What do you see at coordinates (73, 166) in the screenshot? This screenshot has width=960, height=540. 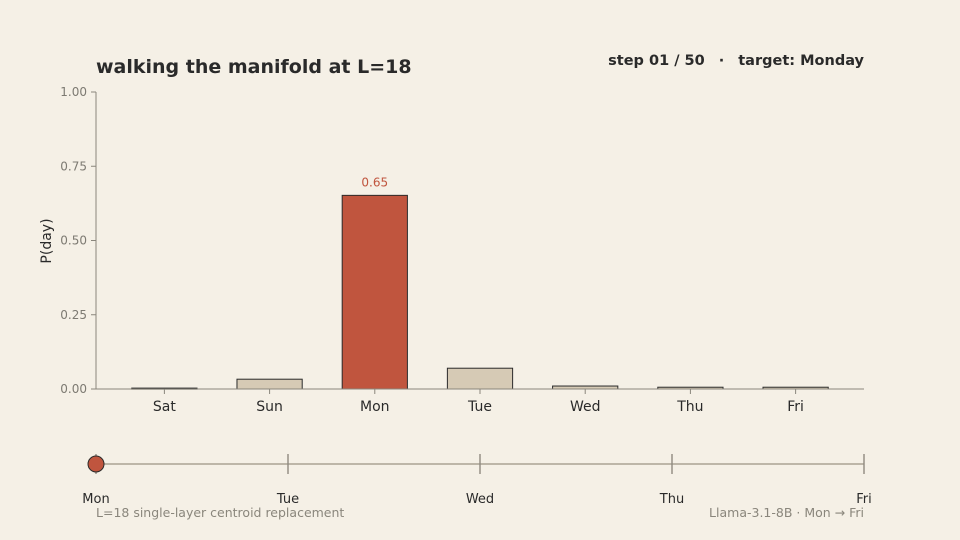 I see `y-tick-label: 0.75` at bounding box center [73, 166].